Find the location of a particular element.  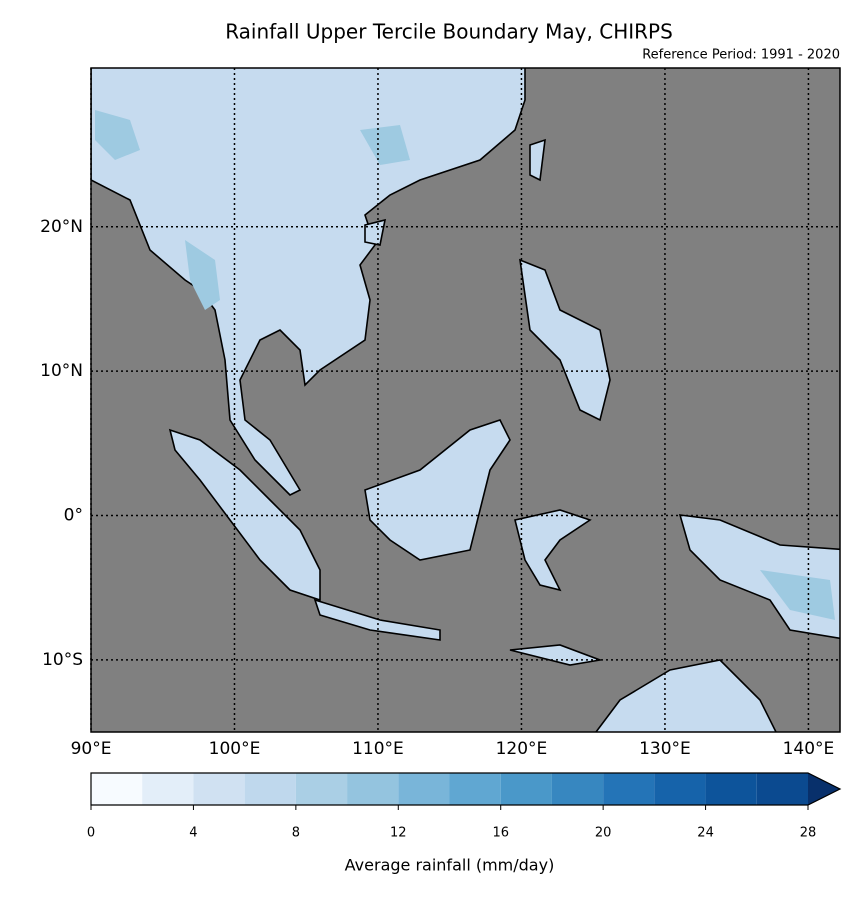

colorbar-tick-label: 0 is located at coordinates (91, 833).